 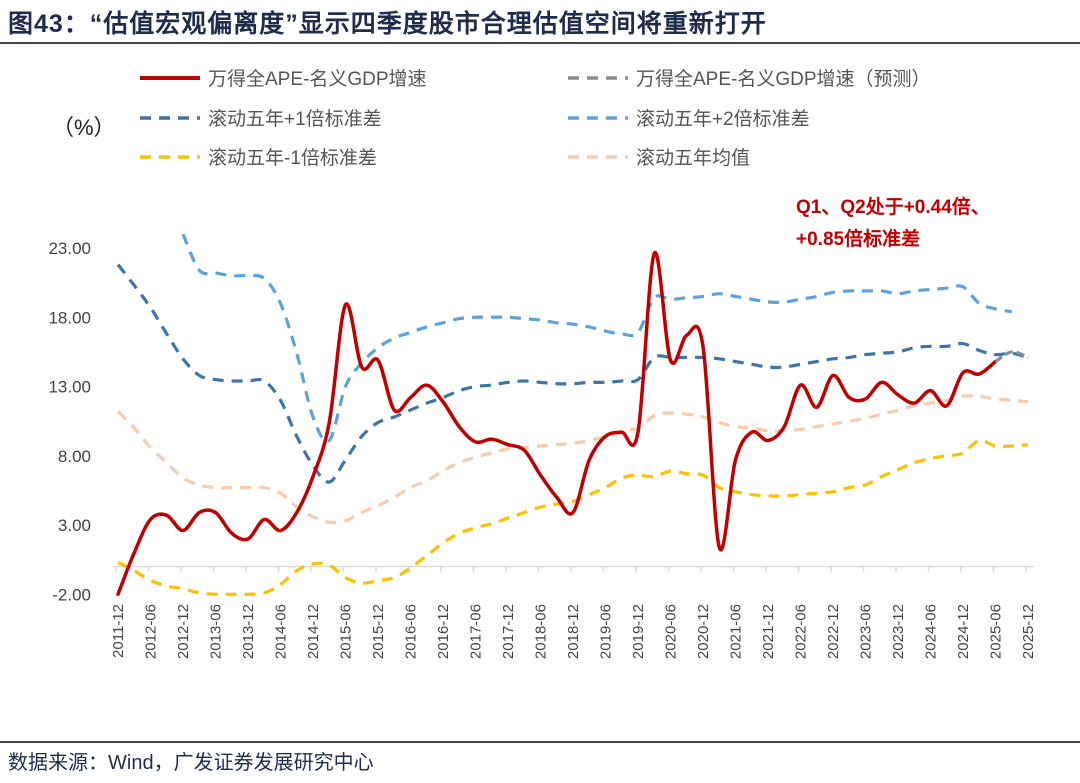 I want to click on x-tick-label: 2014-12, so click(x=313, y=631).